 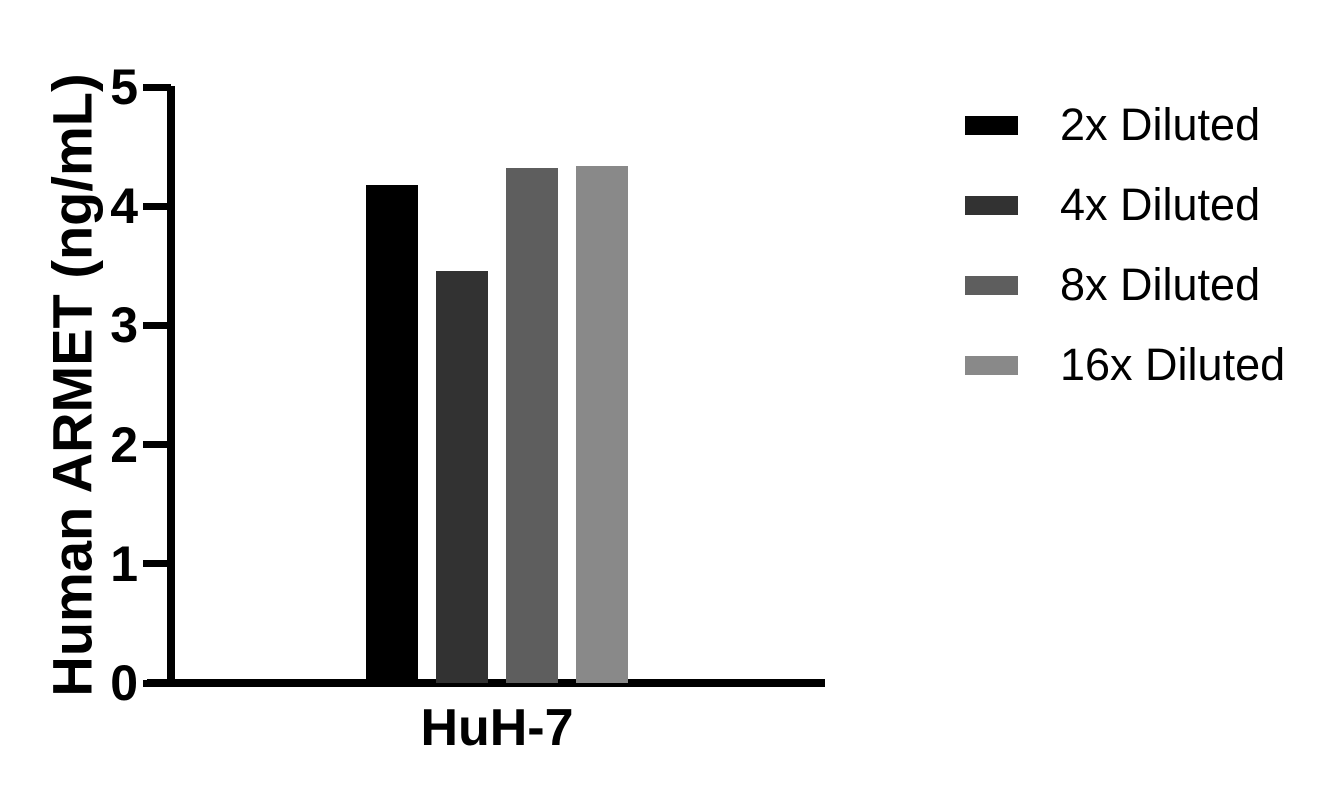 I want to click on y-axis-line, so click(x=171, y=386).